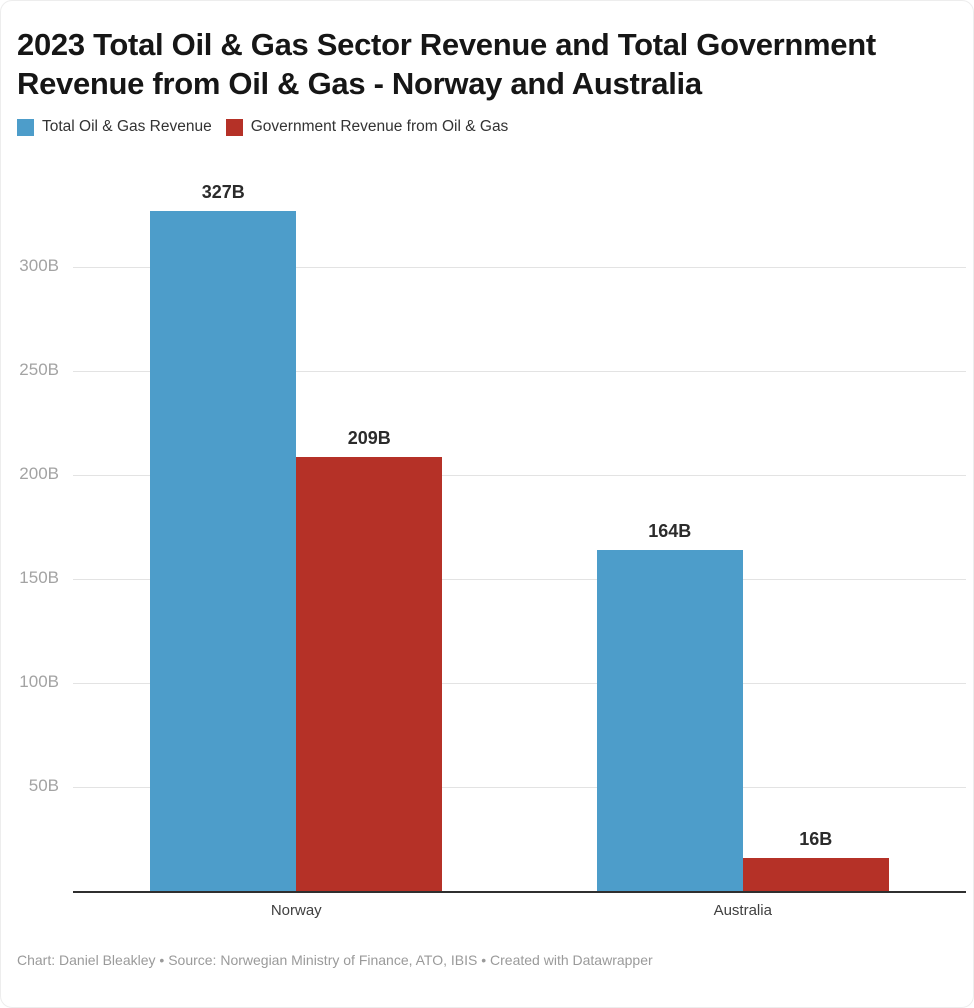 This screenshot has width=974, height=1008. Describe the element at coordinates (39, 266) in the screenshot. I see `y-tick-label: 300B` at that location.